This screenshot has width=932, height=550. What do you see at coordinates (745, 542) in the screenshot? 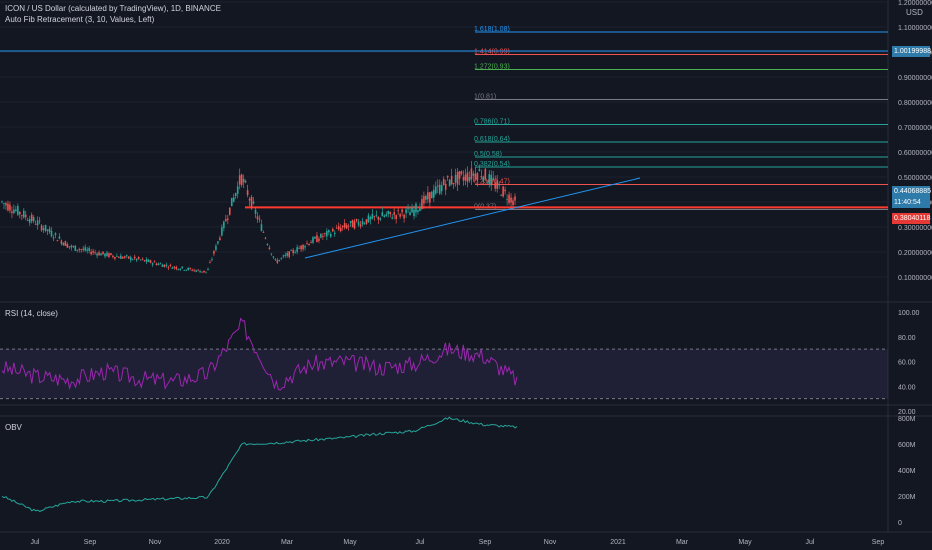
I see `time-tick-label: May` at bounding box center [745, 542].